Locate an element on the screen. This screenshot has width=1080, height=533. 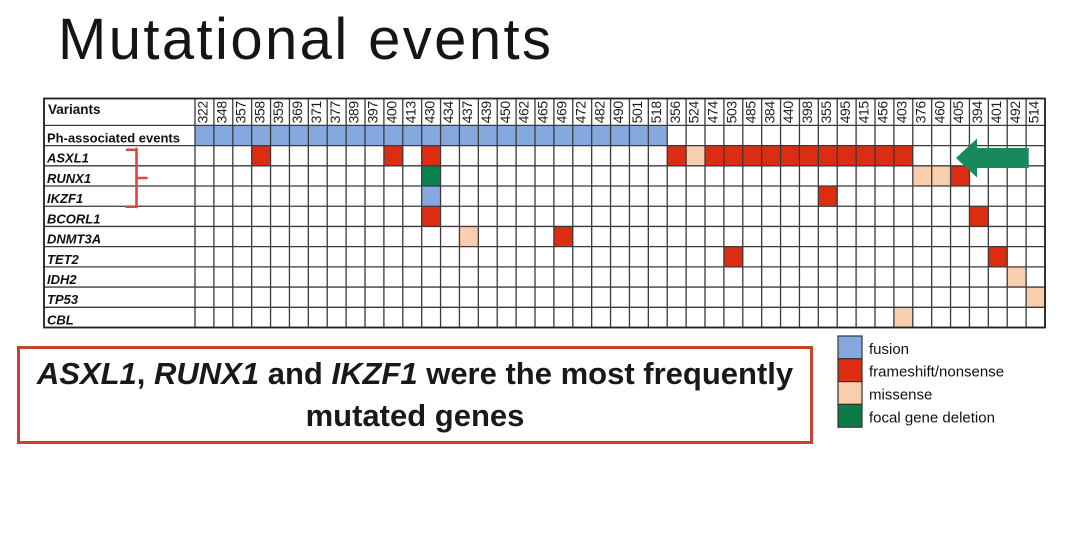
svg-text: 357 is located at coordinates (240, 112).